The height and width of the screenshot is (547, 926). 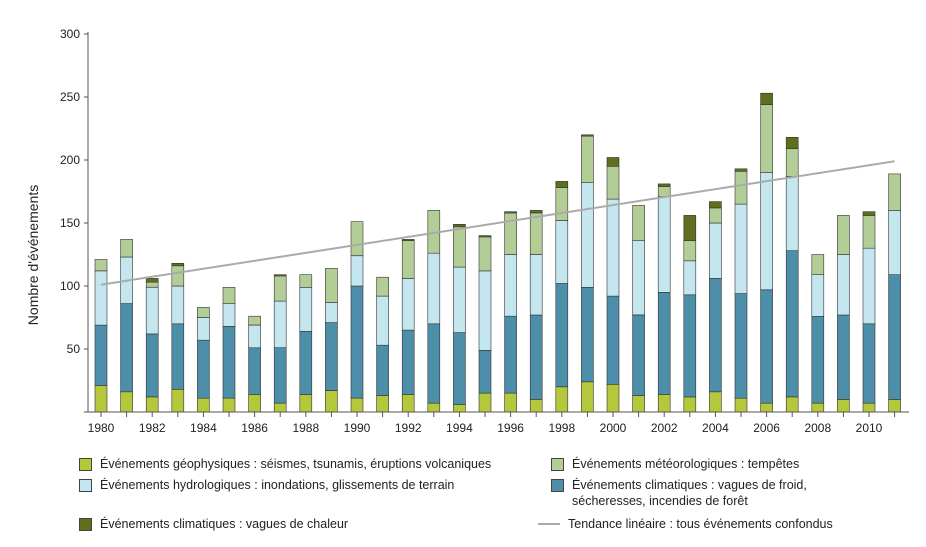 What do you see at coordinates (152, 428) in the screenshot?
I see `x-tick-label-1982: 1982` at bounding box center [152, 428].